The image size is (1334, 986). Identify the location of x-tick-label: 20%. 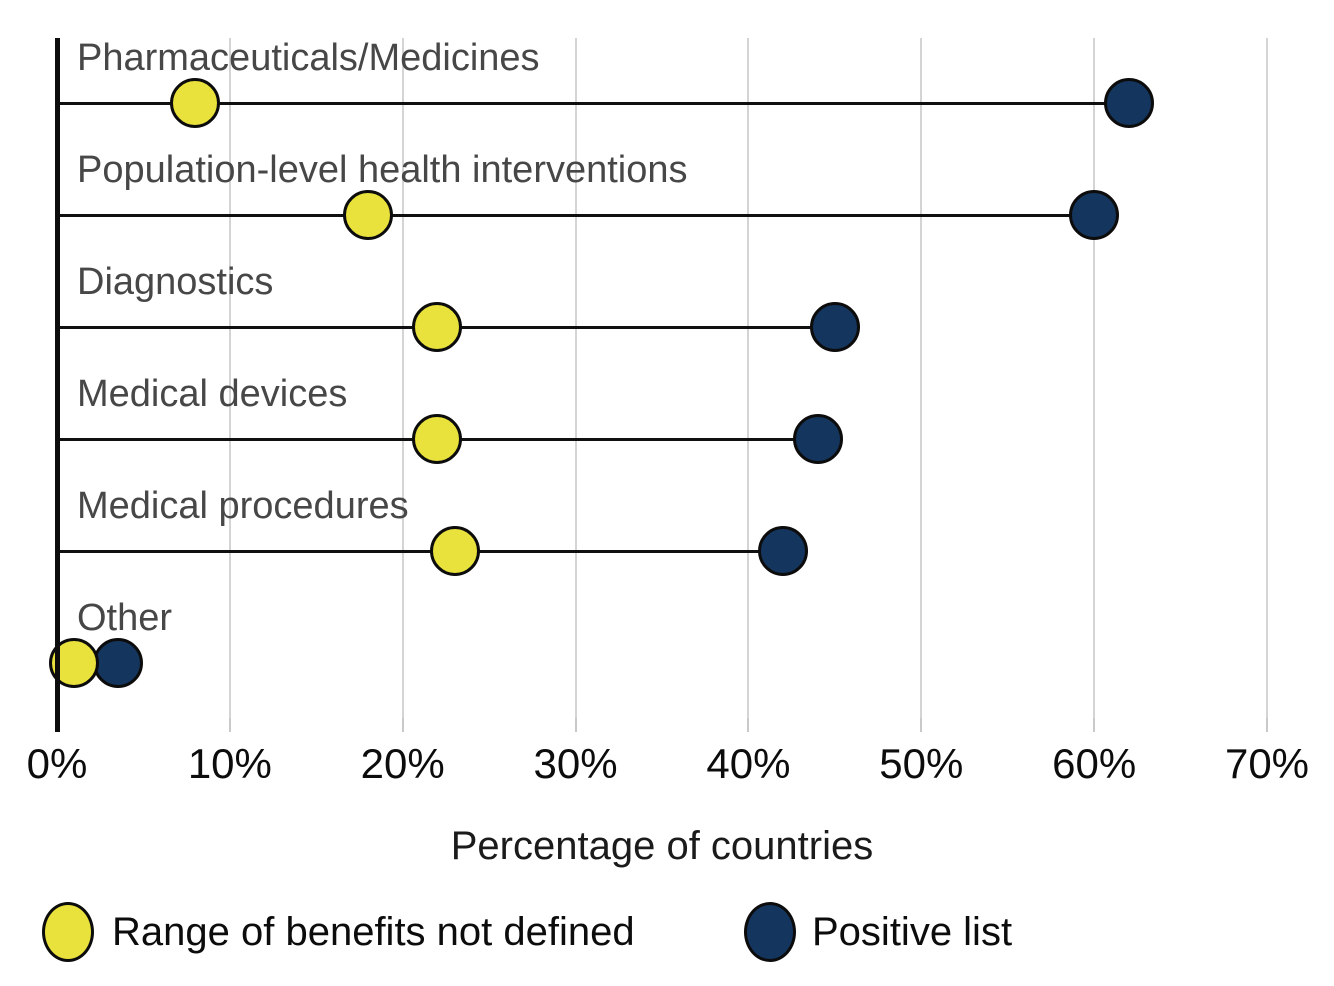
(402, 763).